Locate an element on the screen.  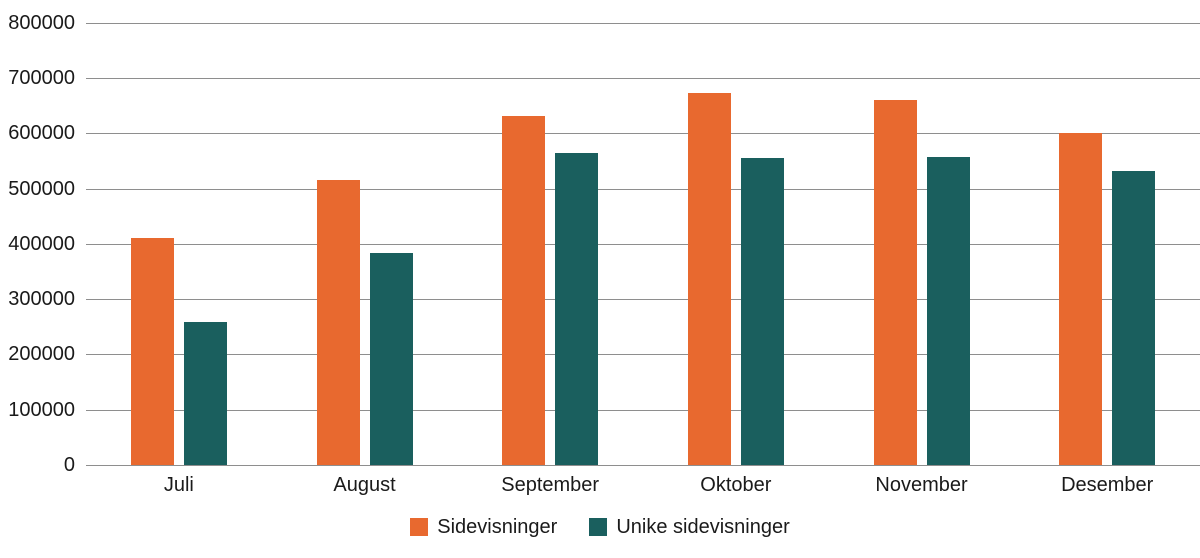
bar-sidevisninger-august is located at coordinates (338, 322).